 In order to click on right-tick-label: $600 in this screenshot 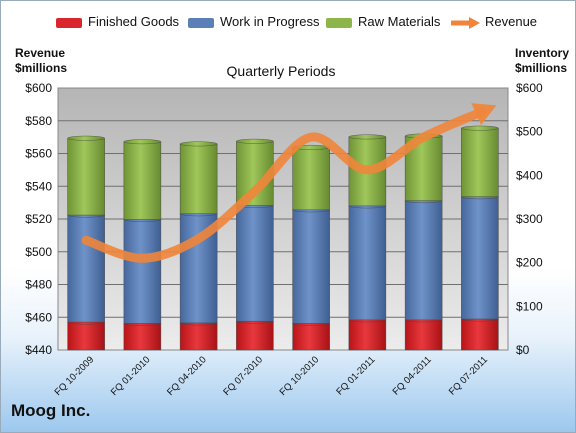, I will do `click(529, 88)`.